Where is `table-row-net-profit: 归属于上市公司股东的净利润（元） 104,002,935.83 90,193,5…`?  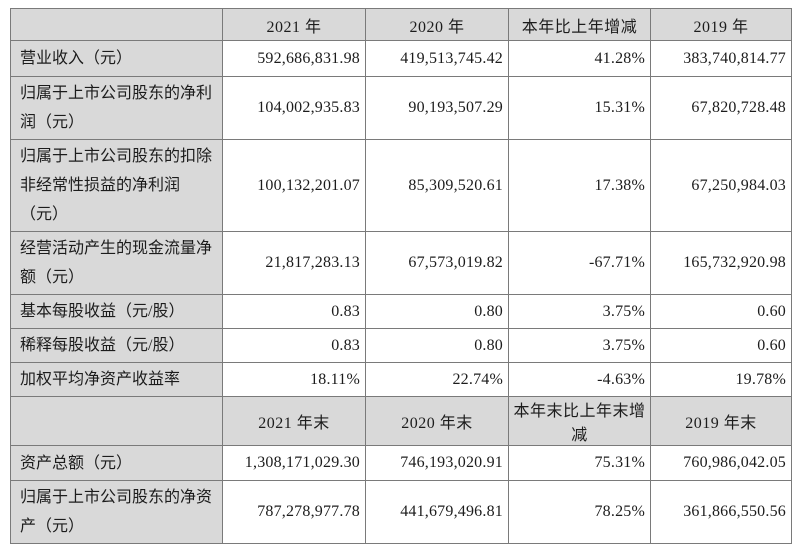 table-row-net-profit: 归属于上市公司股东的净利润（元） 104,002,935.83 90,193,5… is located at coordinates (401, 108).